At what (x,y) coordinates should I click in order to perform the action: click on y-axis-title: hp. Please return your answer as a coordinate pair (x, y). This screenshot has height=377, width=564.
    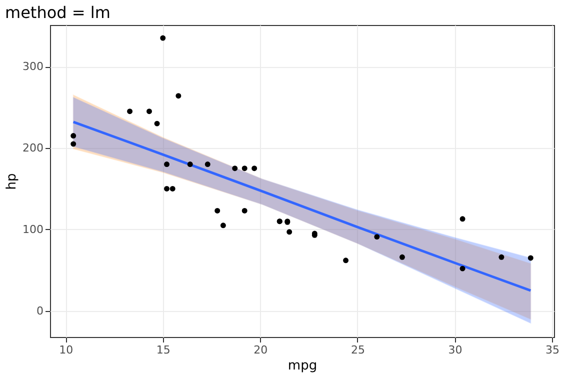
    Looking at the image, I should click on (12, 181).